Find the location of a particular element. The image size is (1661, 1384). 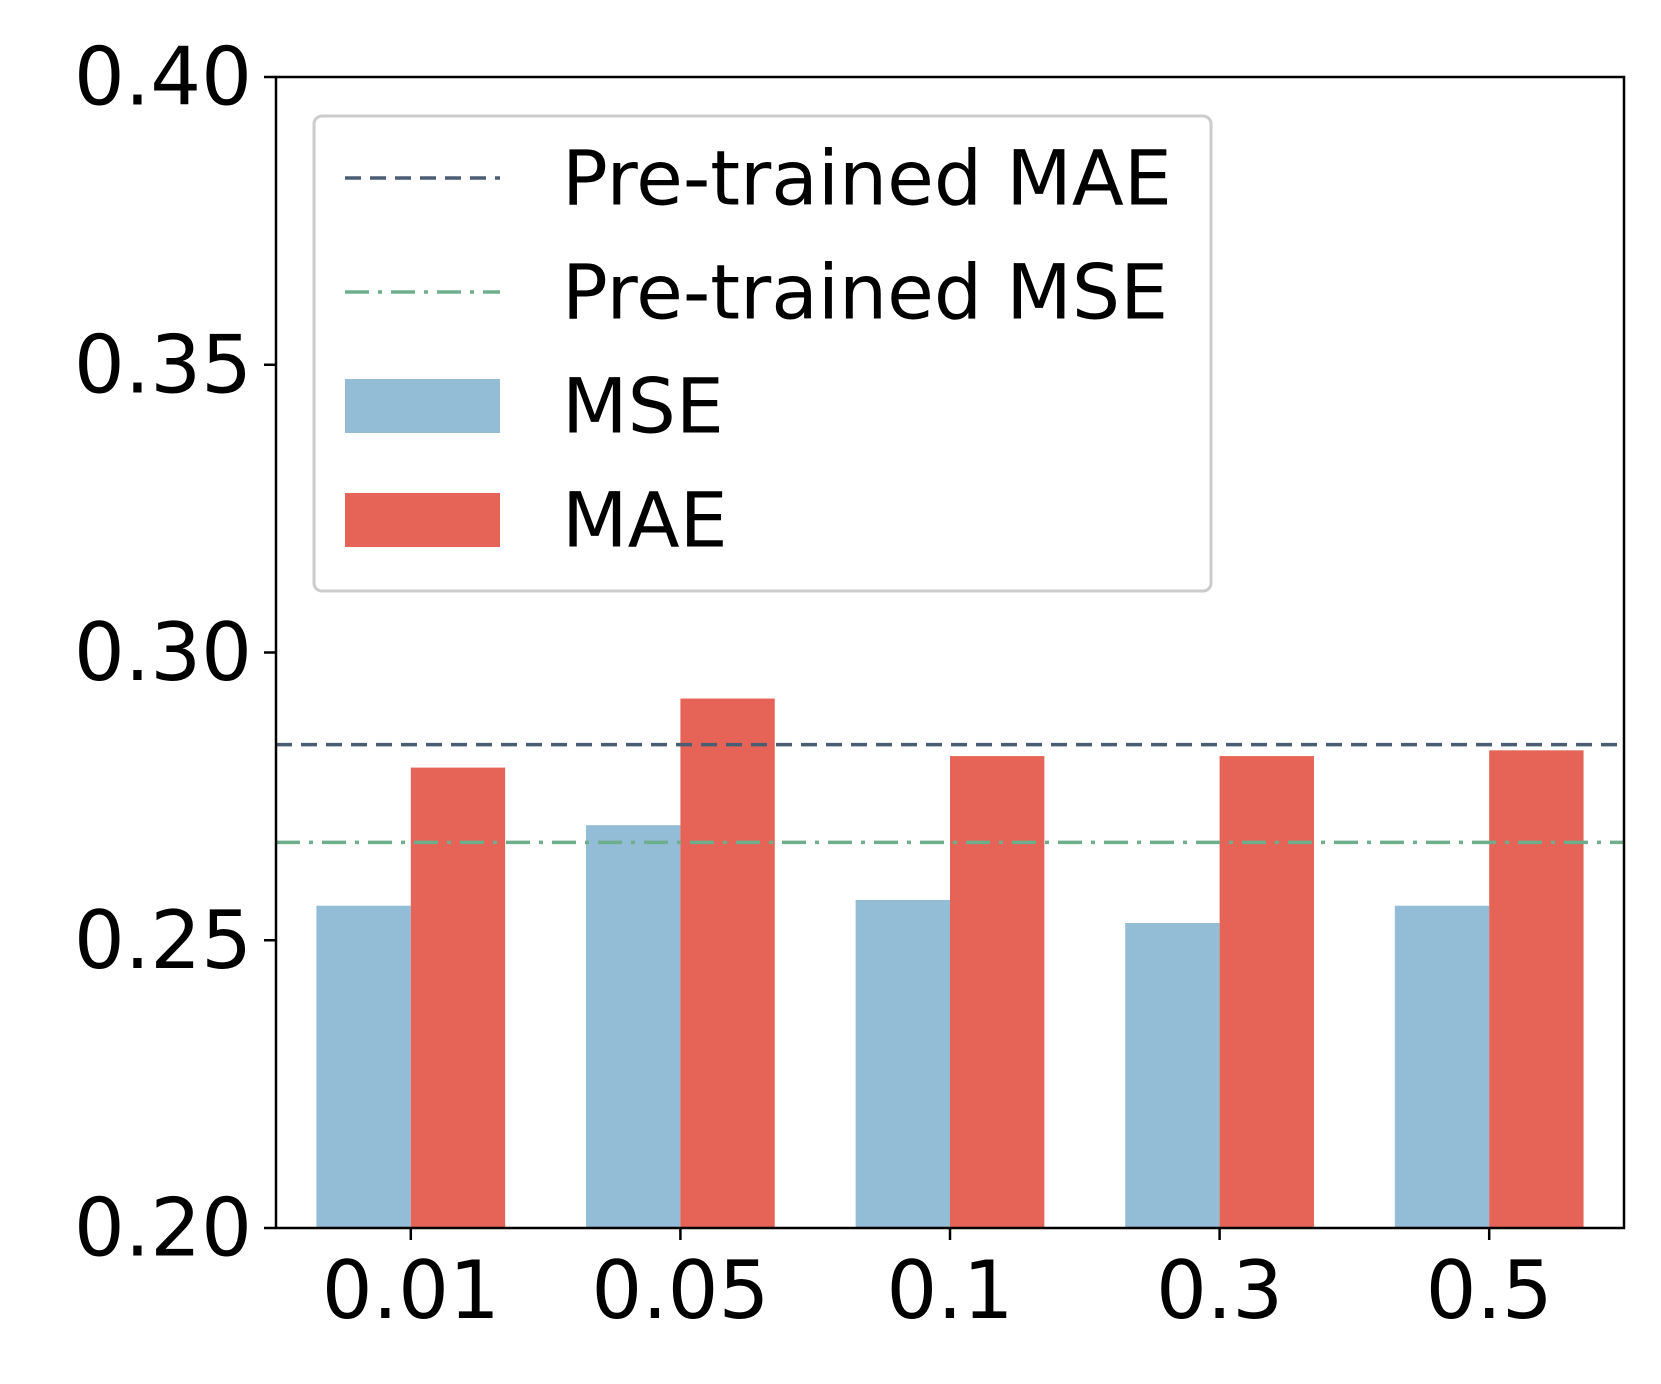

legend-handle-mse is located at coordinates (422, 406).